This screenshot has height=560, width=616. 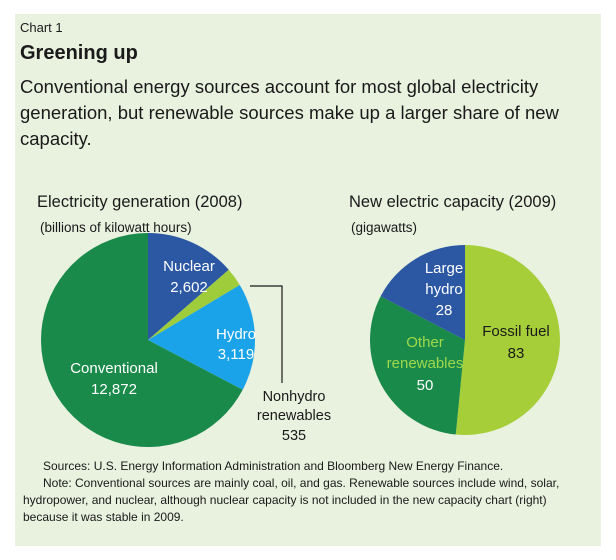 I want to click on label-other-renewables-line2: renewables, so click(x=425, y=363).